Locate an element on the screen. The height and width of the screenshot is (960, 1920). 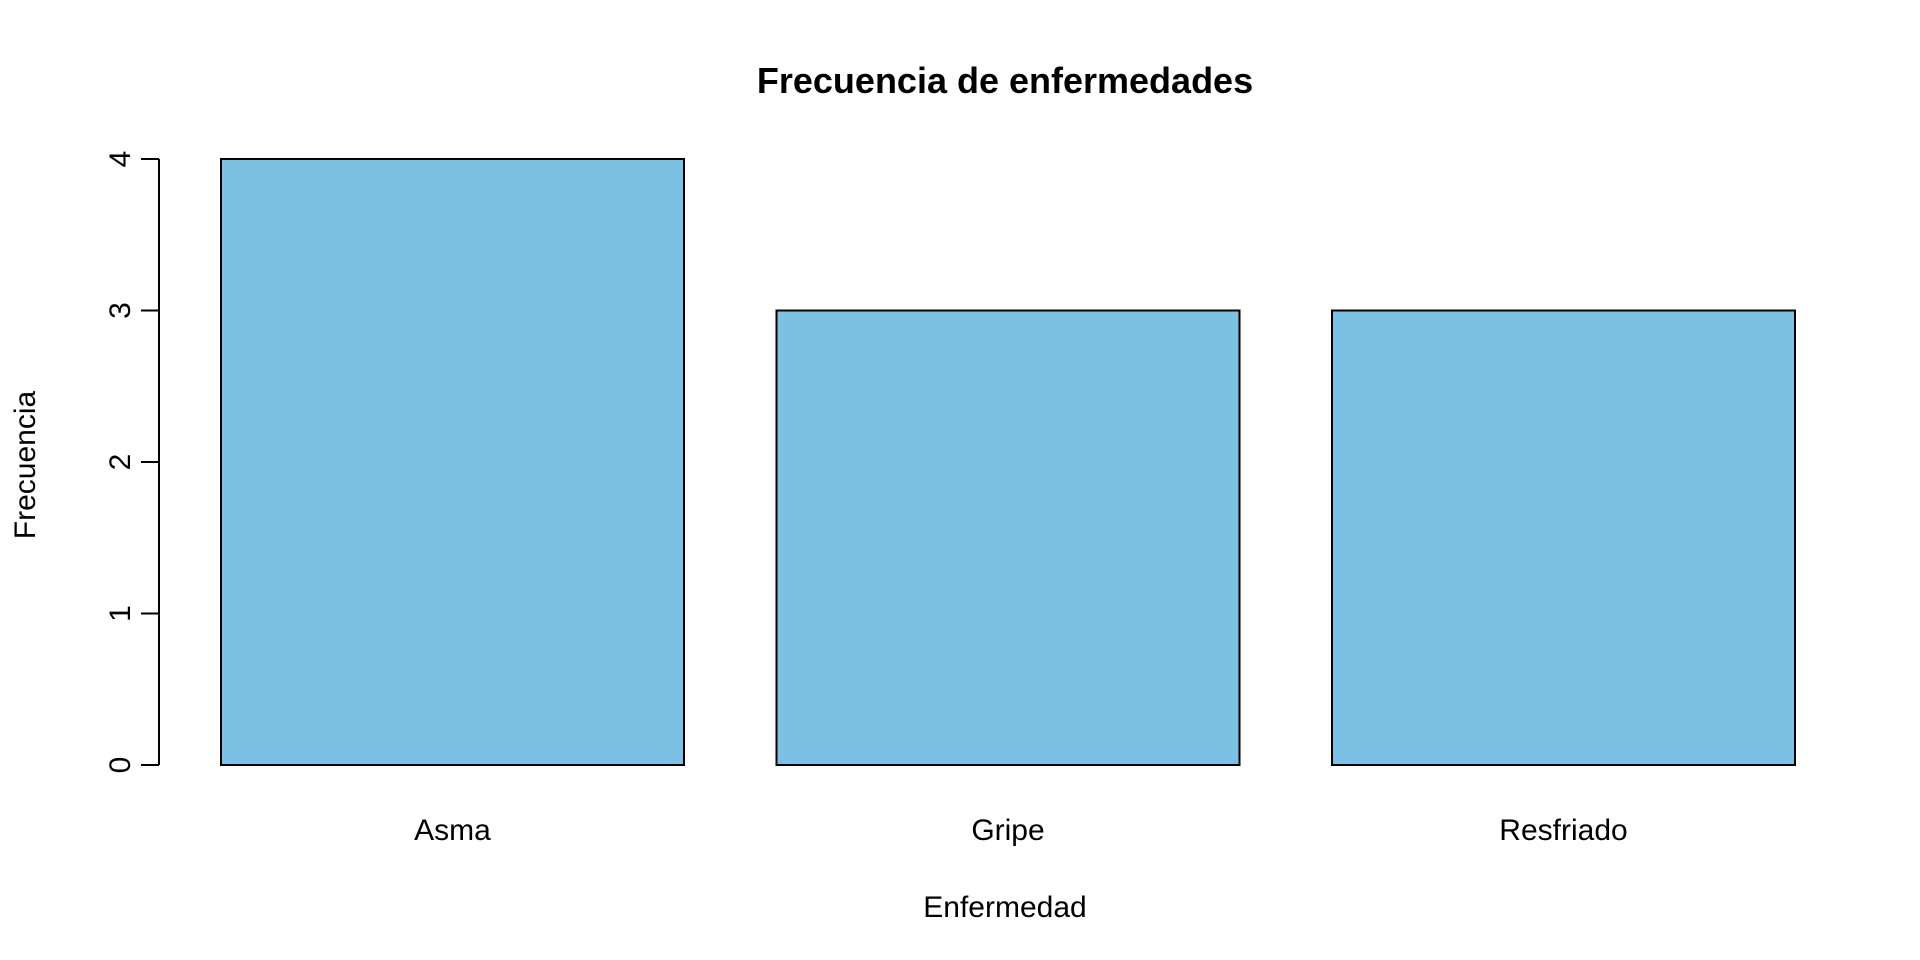
bar-resfriado is located at coordinates (1563, 537).